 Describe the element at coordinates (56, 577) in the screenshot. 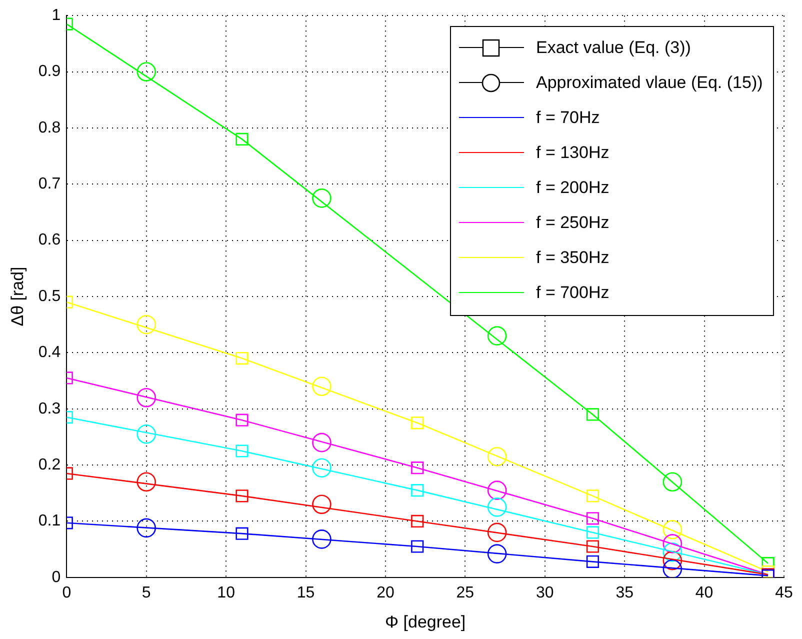

I see `y-tick-label: 0` at that location.